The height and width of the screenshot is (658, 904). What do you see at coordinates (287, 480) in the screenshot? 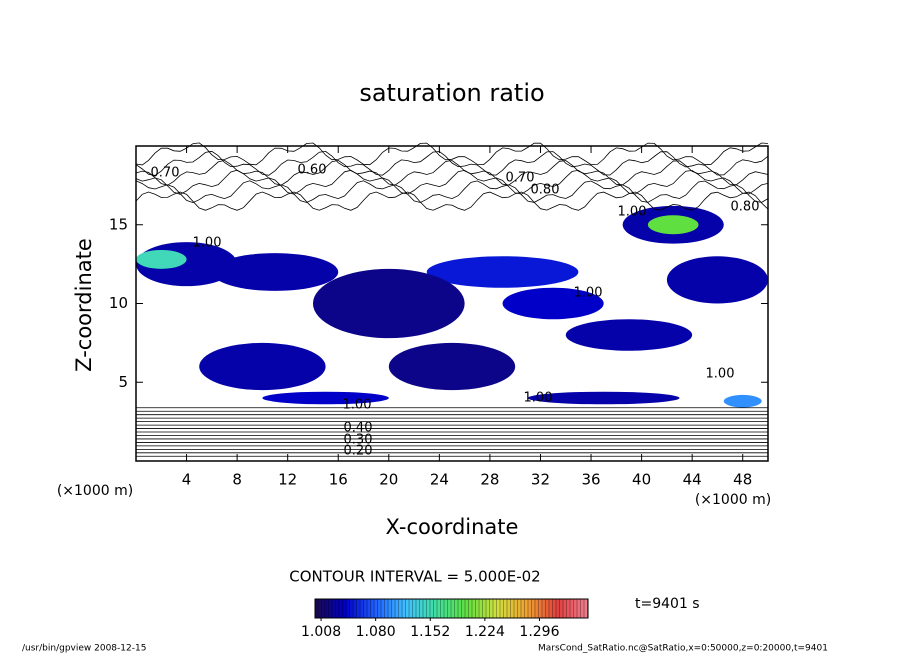
I see `x-tick-label: 12` at bounding box center [287, 480].